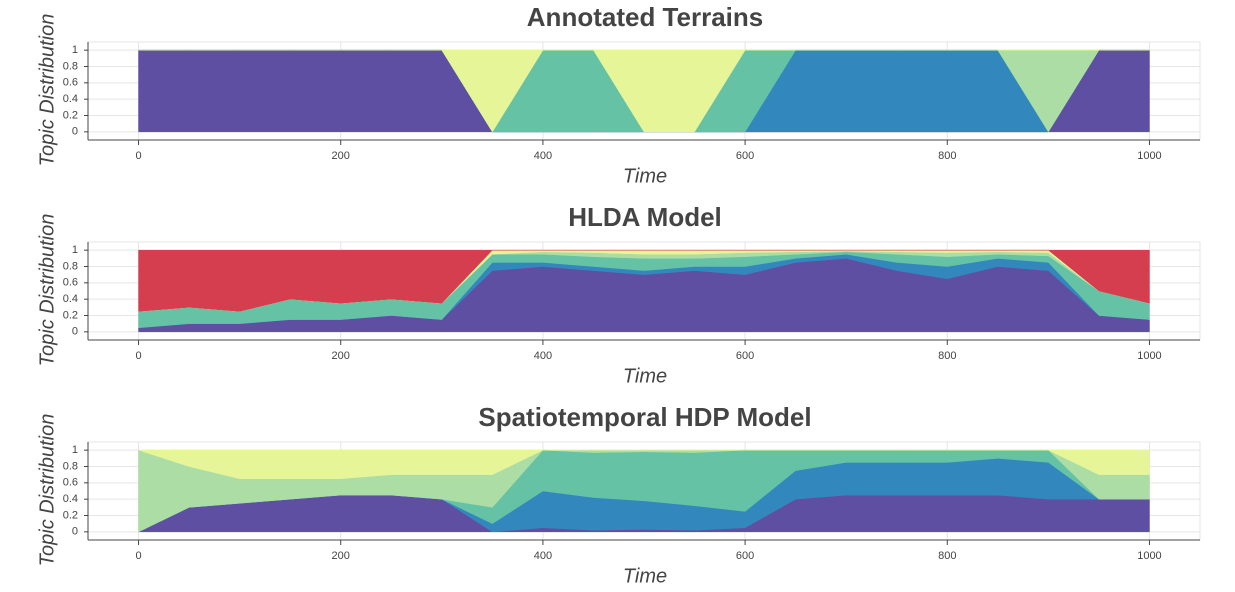 This screenshot has width=1235, height=592. I want to click on chart-title: Spatiotemporal HDP Model, so click(644, 417).